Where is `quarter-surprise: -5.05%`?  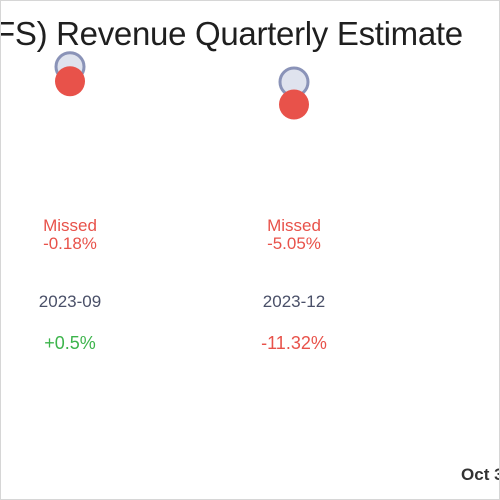 quarter-surprise: -5.05% is located at coordinates (294, 243).